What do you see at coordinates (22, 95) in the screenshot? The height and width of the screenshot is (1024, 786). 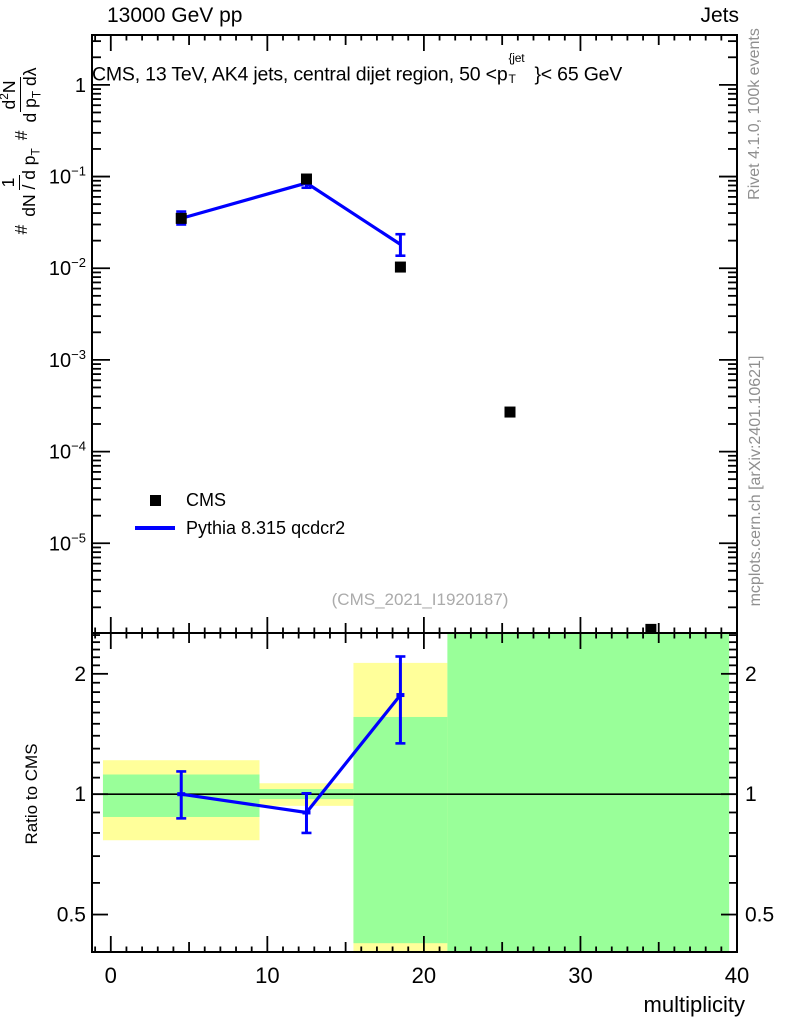 I see `fraction-d2n: d2N d pT dλ` at bounding box center [22, 95].